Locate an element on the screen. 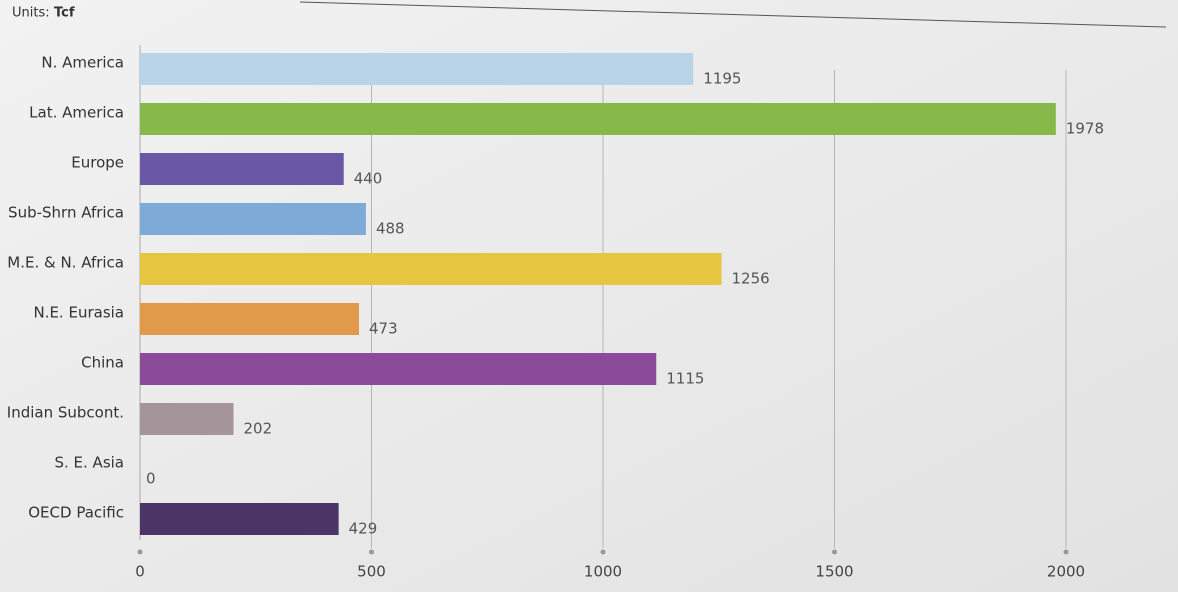  value-label: 202 is located at coordinates (258, 429).